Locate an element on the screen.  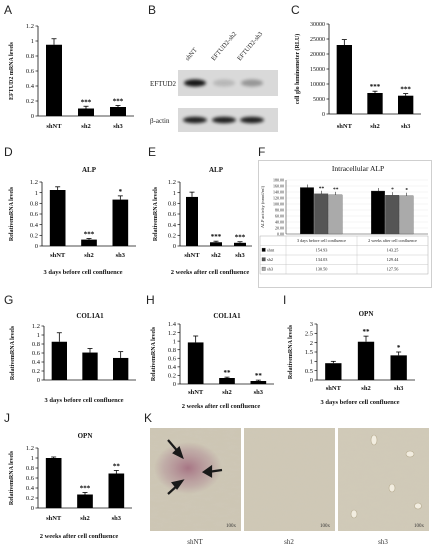
data-table-cell: 130.50 is located at coordinates (322, 269).